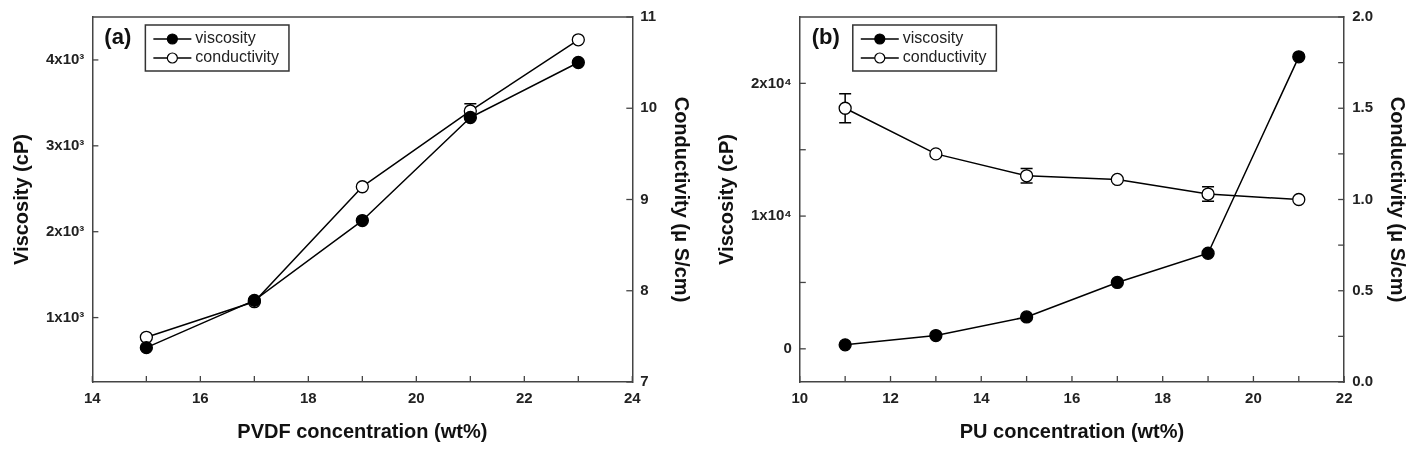 The image size is (1421, 452). I want to click on y2-tick-label: 0.5, so click(1363, 289).